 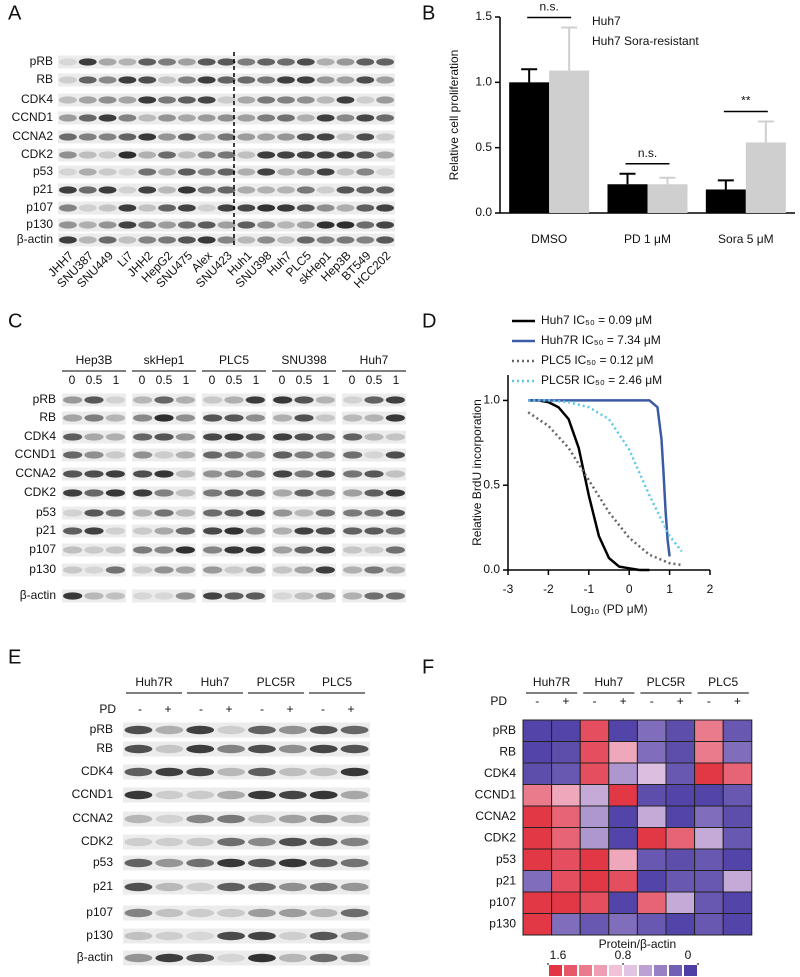 What do you see at coordinates (638, 944) in the screenshot?
I see `colorbar-label: Protein/β-actin` at bounding box center [638, 944].